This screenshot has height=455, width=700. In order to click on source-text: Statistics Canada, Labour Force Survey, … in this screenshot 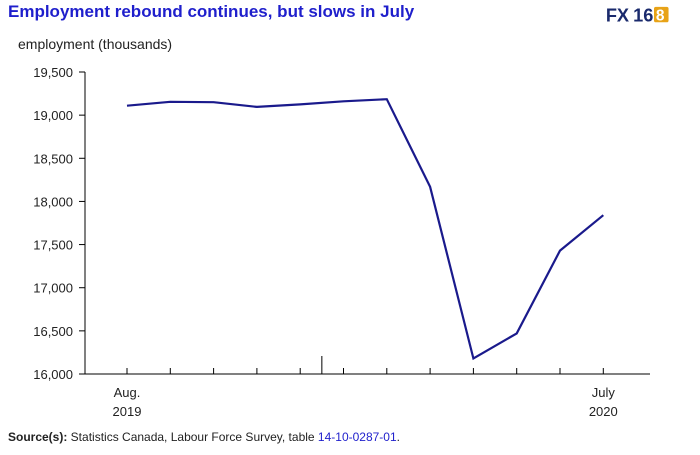, I will do `click(192, 437)`.